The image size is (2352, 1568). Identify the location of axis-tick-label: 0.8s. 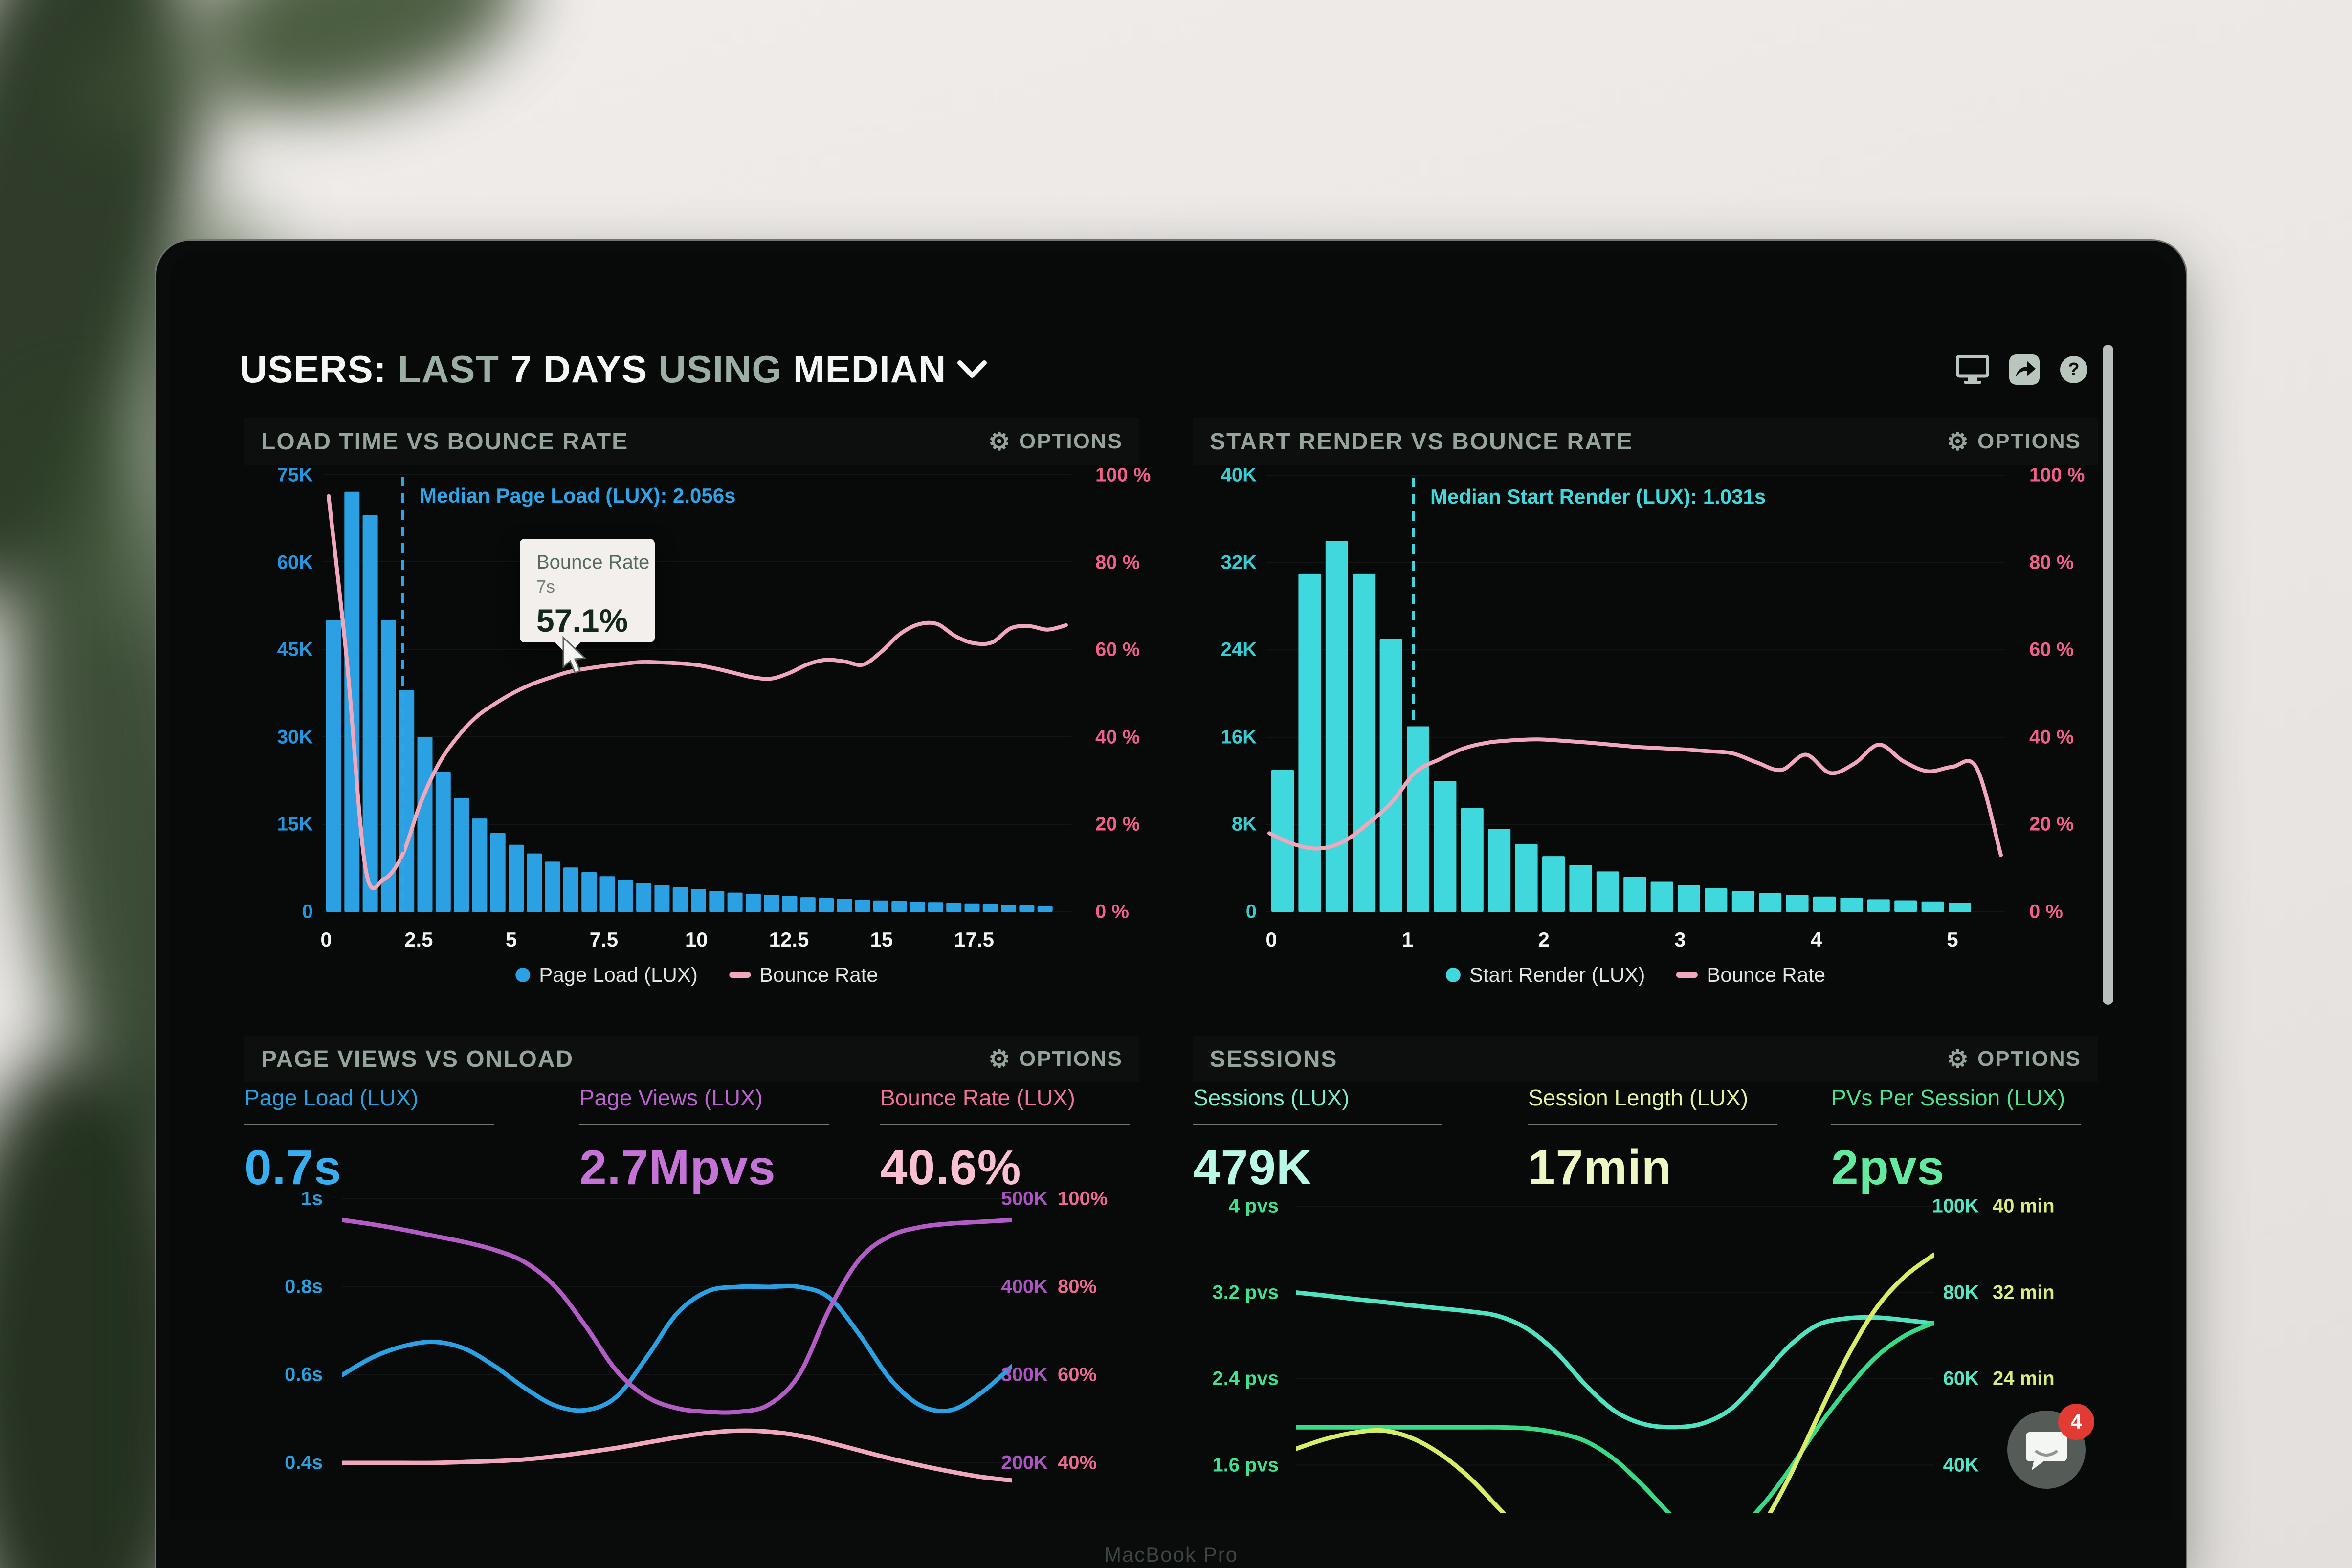
(304, 1287).